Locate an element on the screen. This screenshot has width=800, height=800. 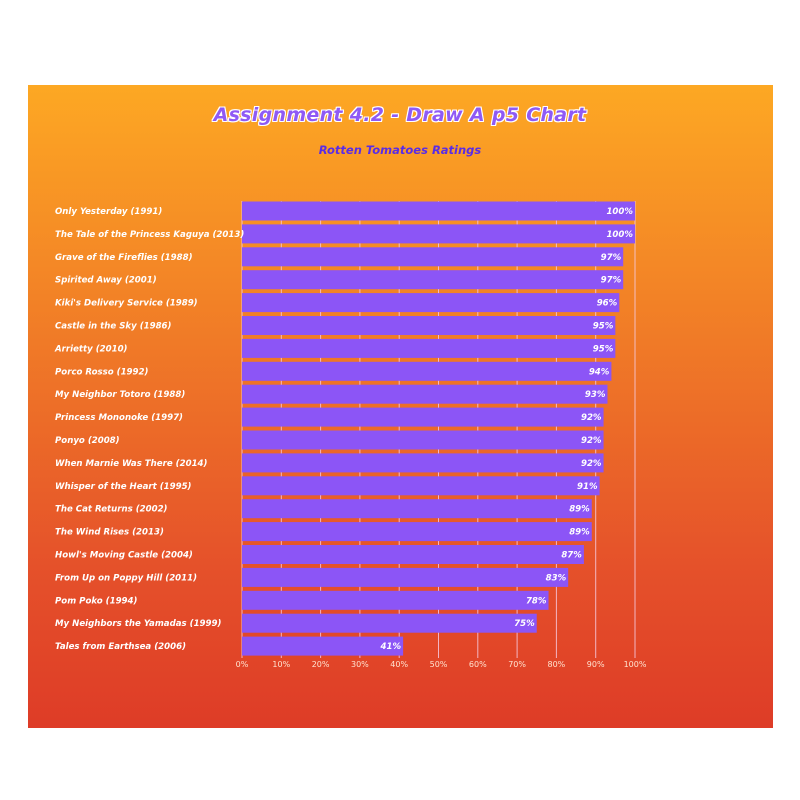
category-label: Princess Mononoke (1997) is located at coordinates (119, 418).